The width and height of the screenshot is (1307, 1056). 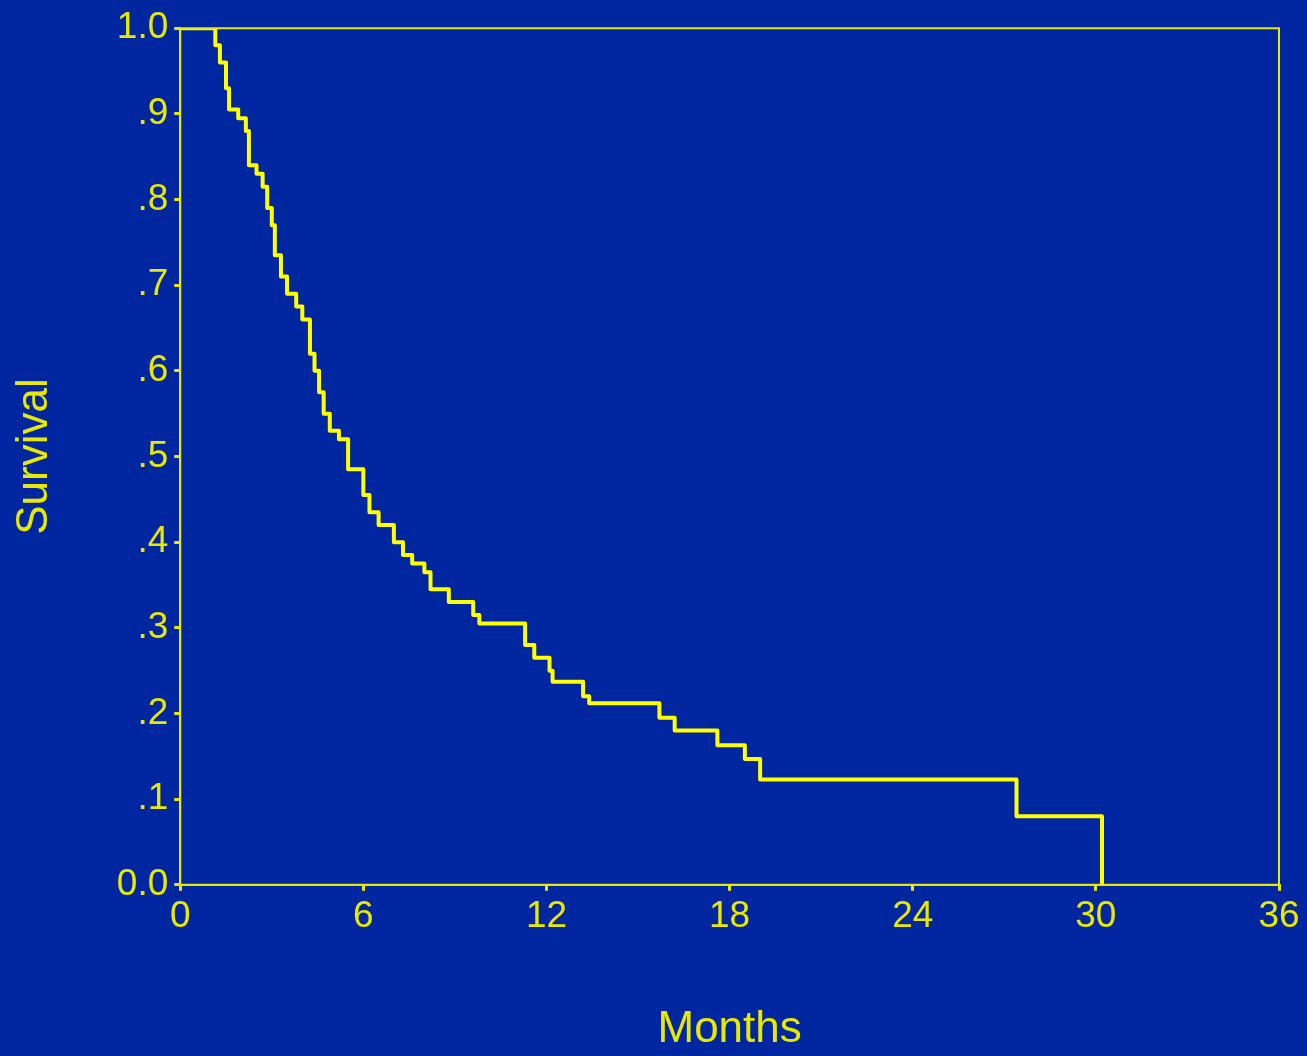 I want to click on y-tick-label: .4, so click(x=153, y=540).